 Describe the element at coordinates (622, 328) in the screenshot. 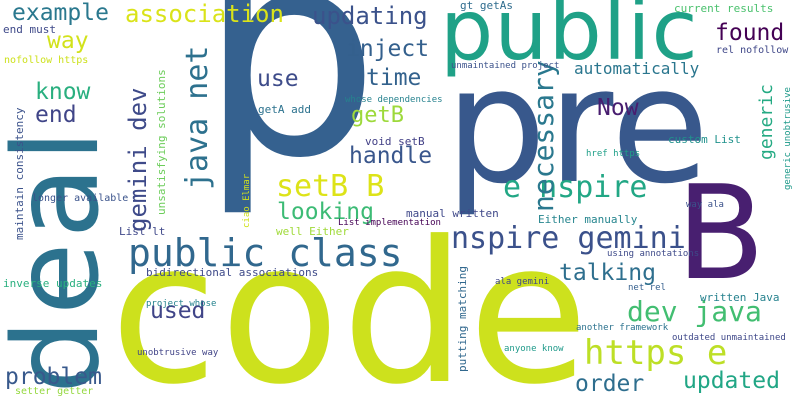

I see `word-another-framework: another framework` at that location.